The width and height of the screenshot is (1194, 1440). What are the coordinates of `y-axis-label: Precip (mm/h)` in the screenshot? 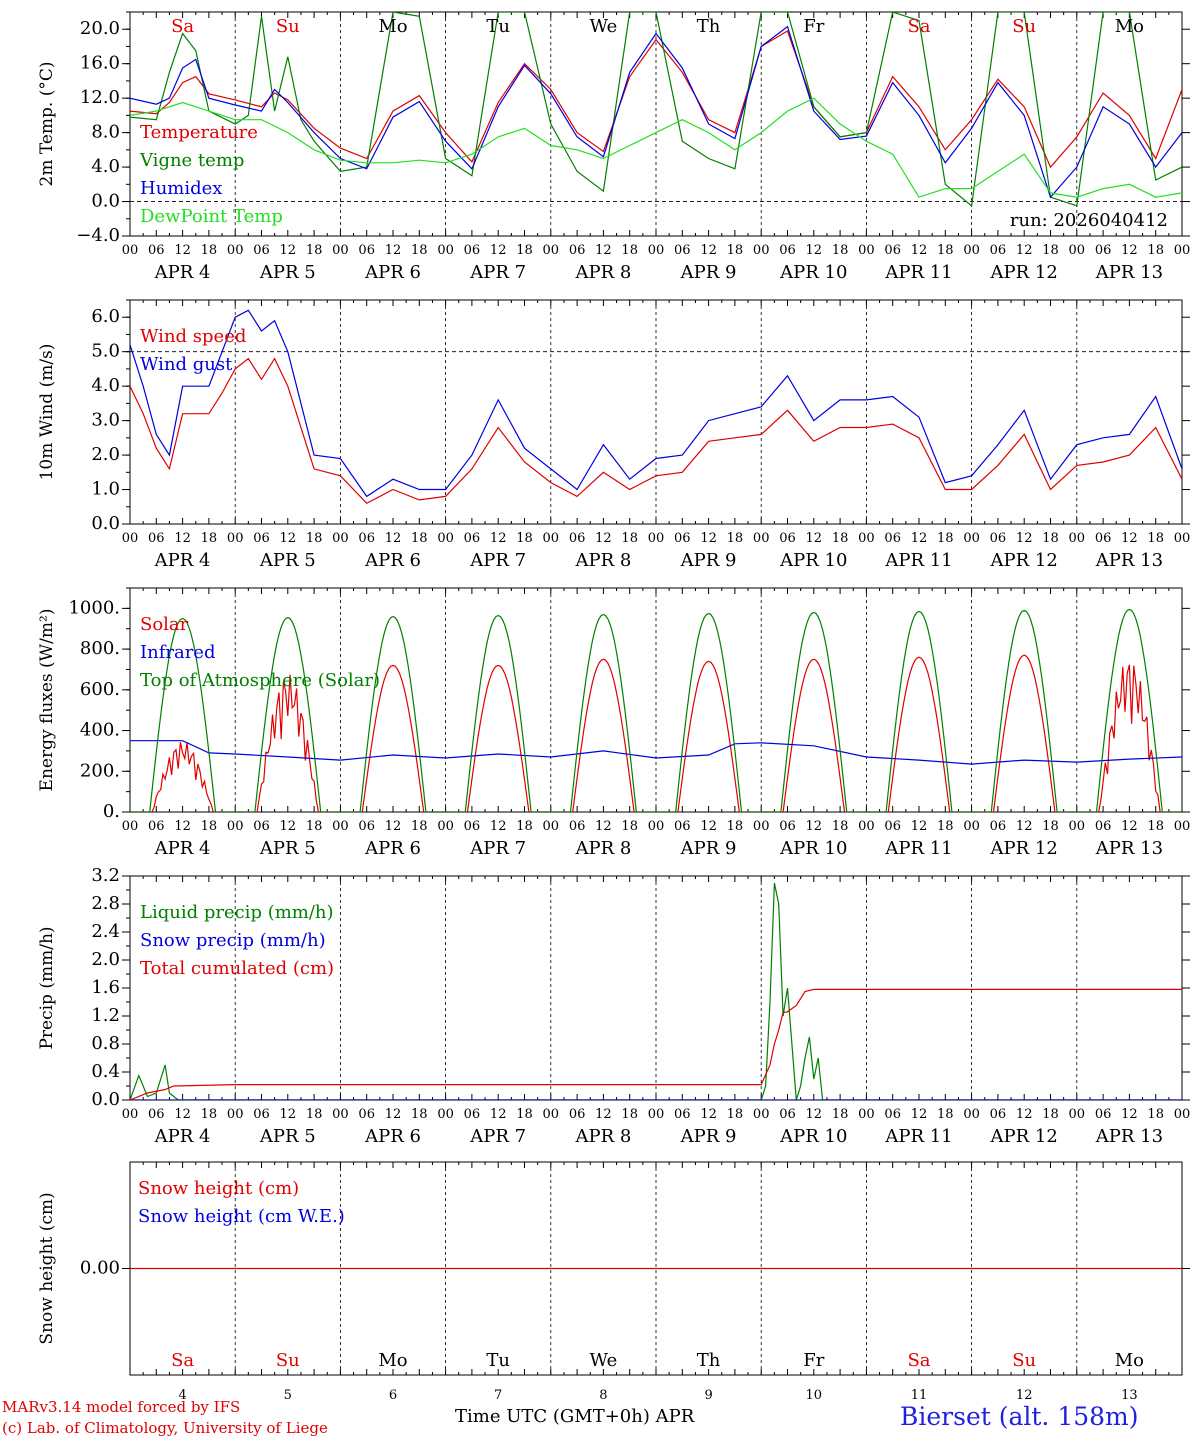 It's located at (47, 987).